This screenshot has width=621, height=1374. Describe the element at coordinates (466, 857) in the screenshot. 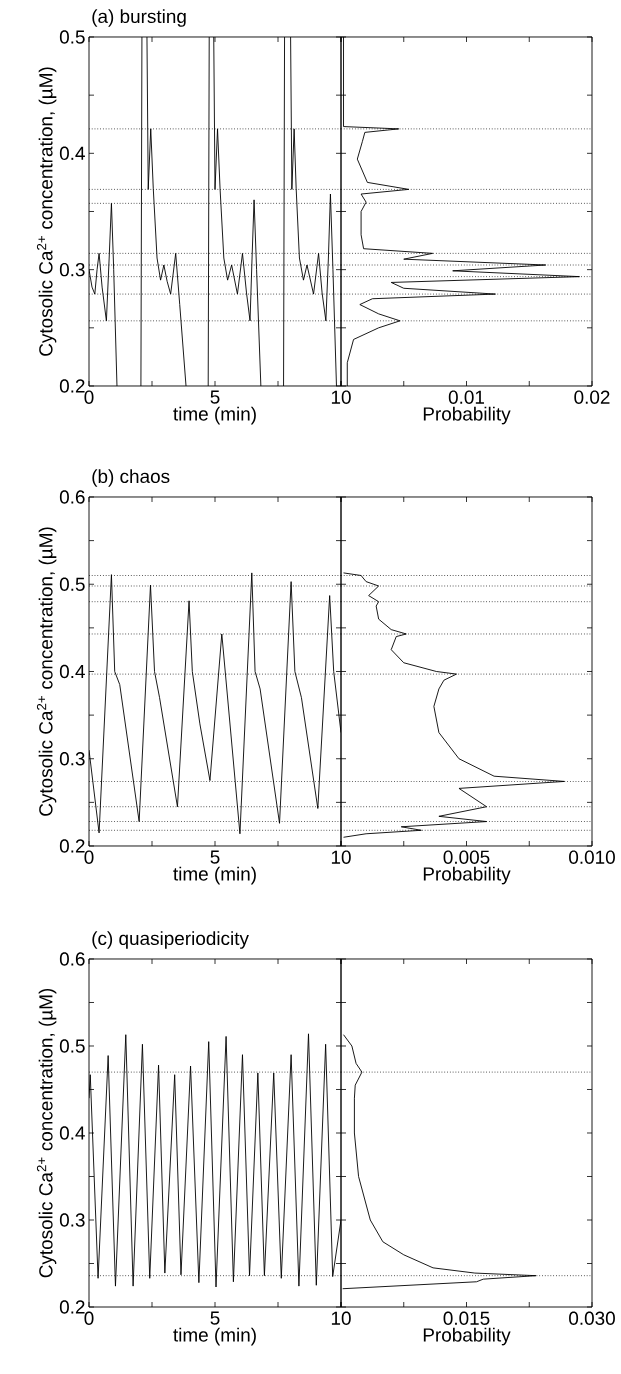

I see `x-tick-label: 0.005` at that location.